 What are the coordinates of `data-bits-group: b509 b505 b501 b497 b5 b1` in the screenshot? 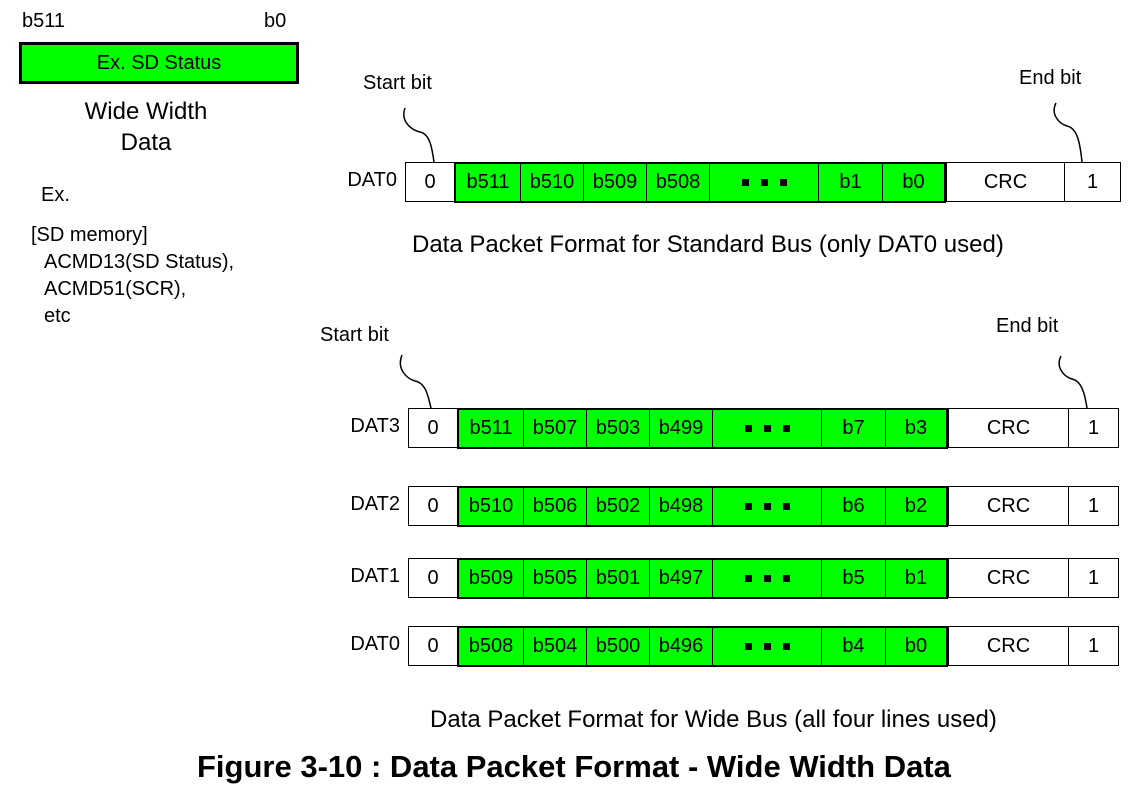 It's located at (702, 578).